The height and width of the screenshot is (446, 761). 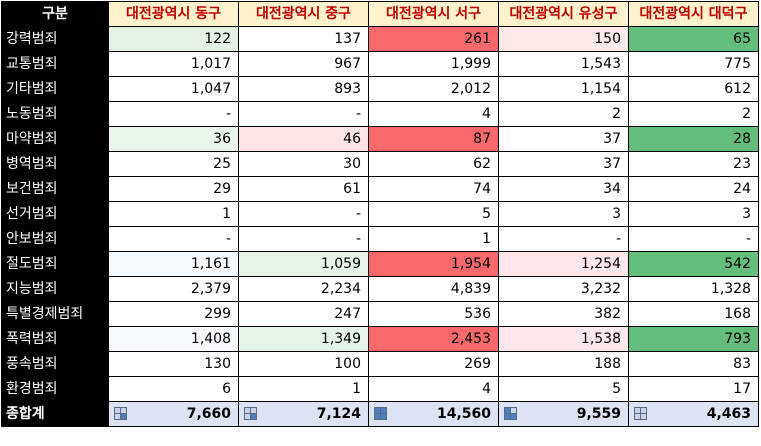 I want to click on table-cell: 382, so click(x=563, y=314).